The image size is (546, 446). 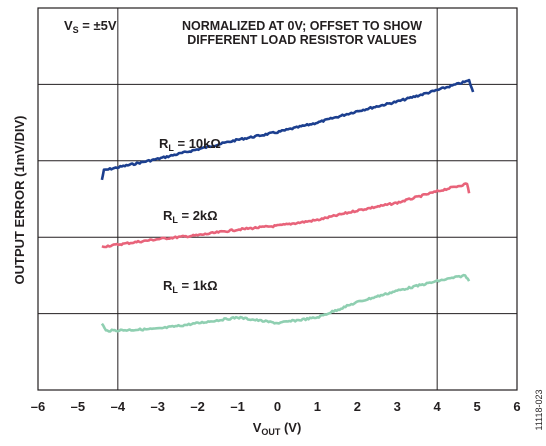 I want to click on series-label-10k-main: R, so click(x=164, y=143).